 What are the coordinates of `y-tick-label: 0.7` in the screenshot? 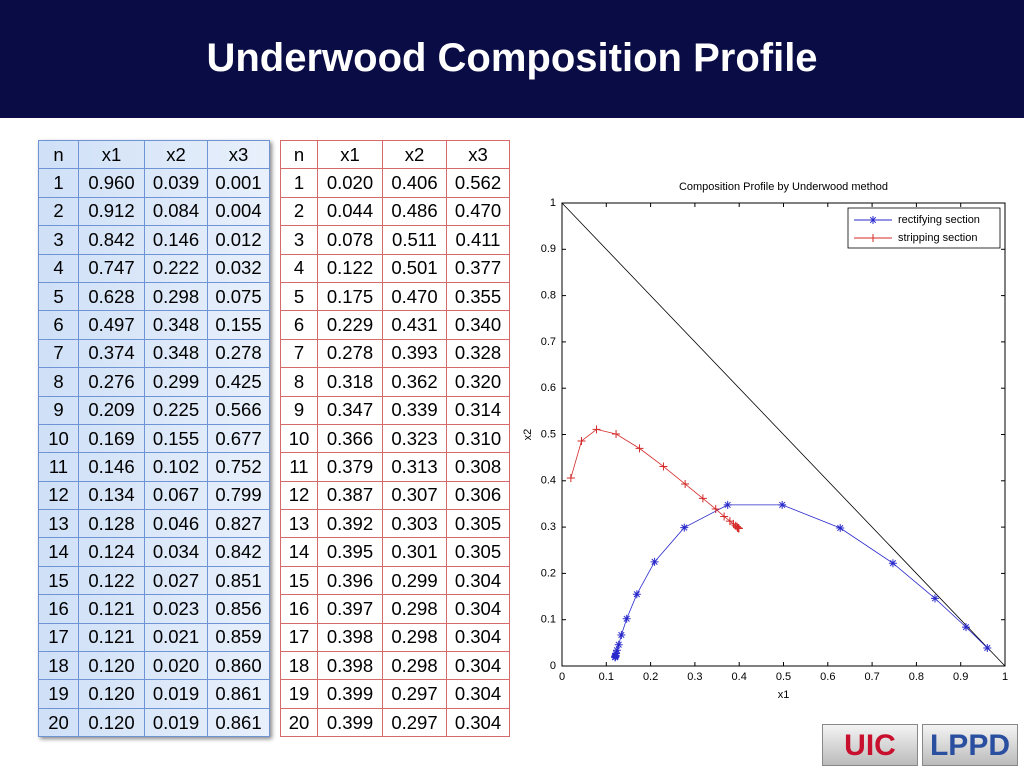 It's located at (548, 342).